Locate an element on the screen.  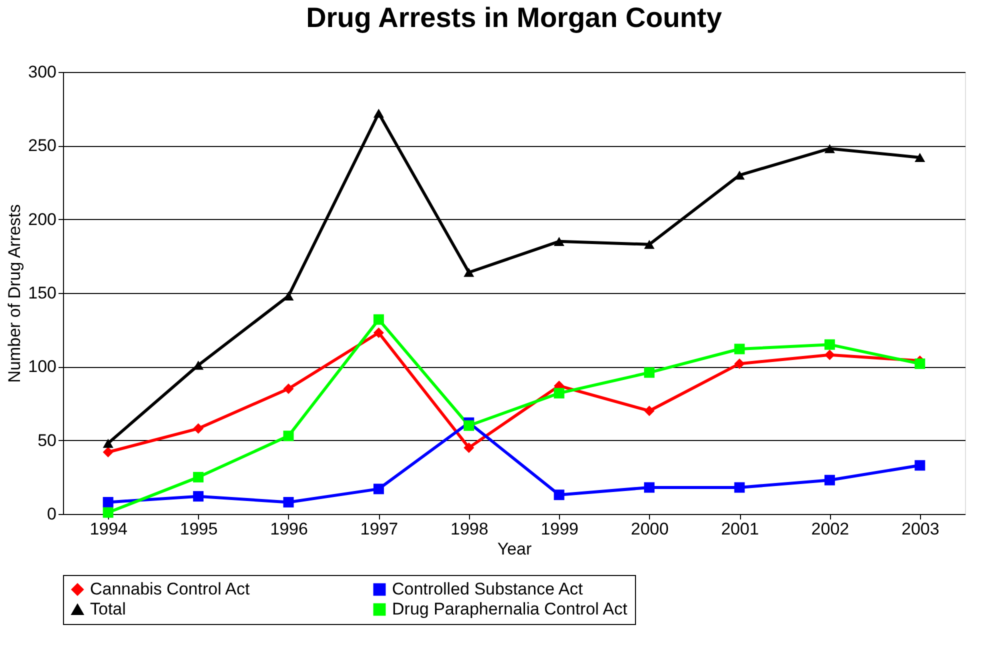
y-tick-label: 250 is located at coordinates (42, 146).